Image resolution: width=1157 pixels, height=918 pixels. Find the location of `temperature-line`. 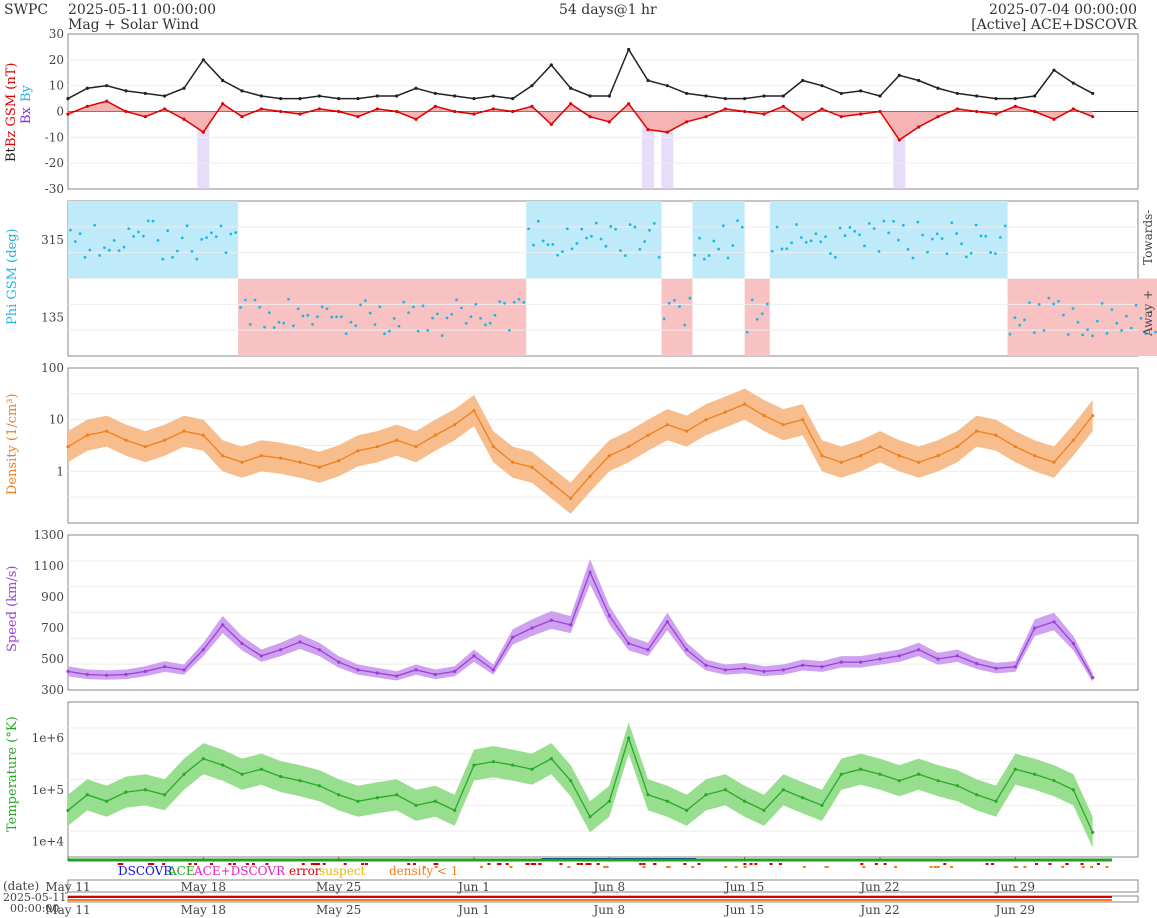

temperature-line is located at coordinates (580, 784).